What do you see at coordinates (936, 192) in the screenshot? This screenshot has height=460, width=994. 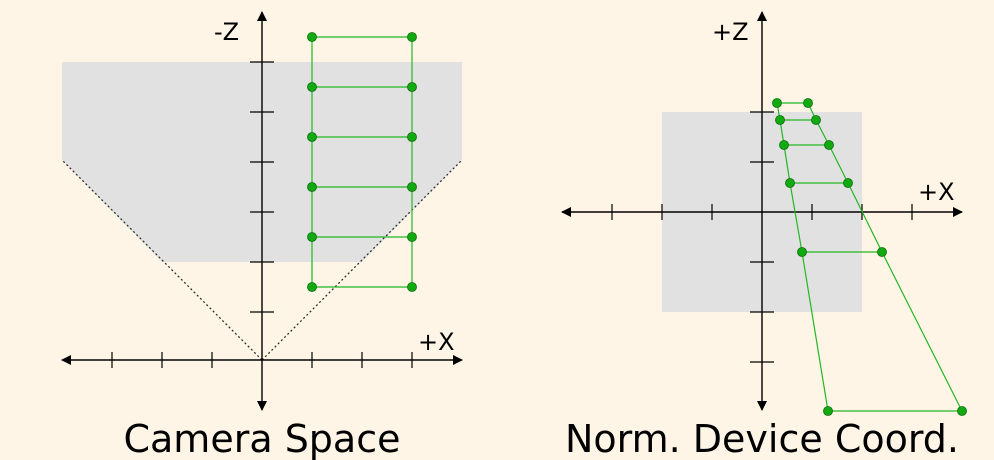 I see `ndc-horizontal-axis-label: +X` at bounding box center [936, 192].